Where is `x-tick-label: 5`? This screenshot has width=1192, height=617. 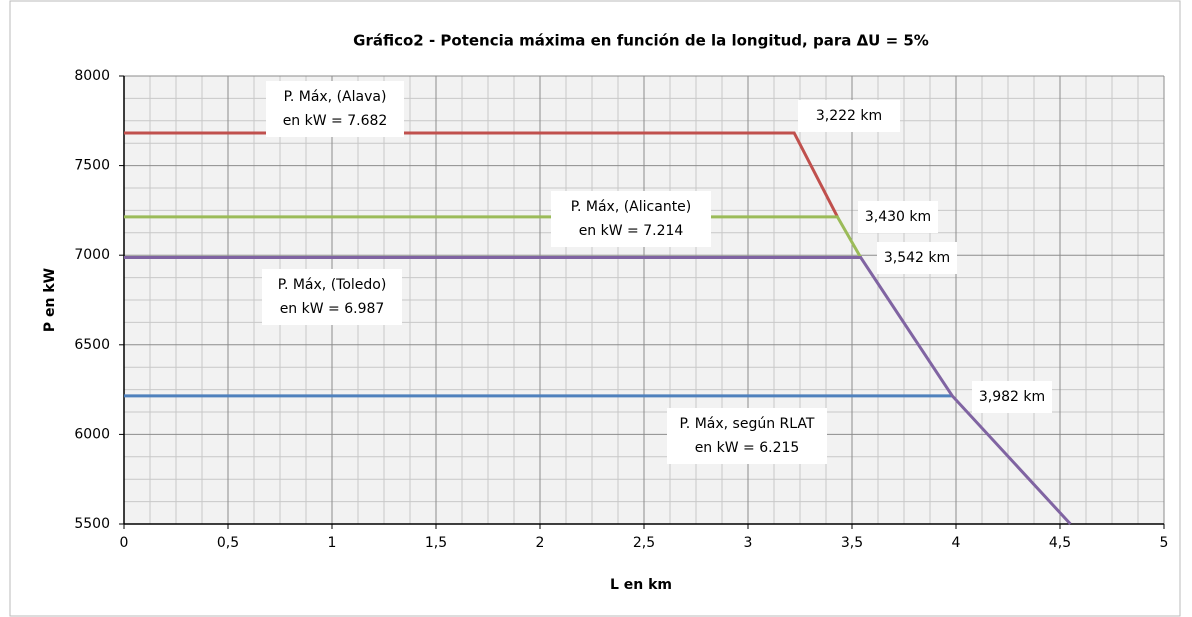
x-tick-label: 5 is located at coordinates (1164, 543).